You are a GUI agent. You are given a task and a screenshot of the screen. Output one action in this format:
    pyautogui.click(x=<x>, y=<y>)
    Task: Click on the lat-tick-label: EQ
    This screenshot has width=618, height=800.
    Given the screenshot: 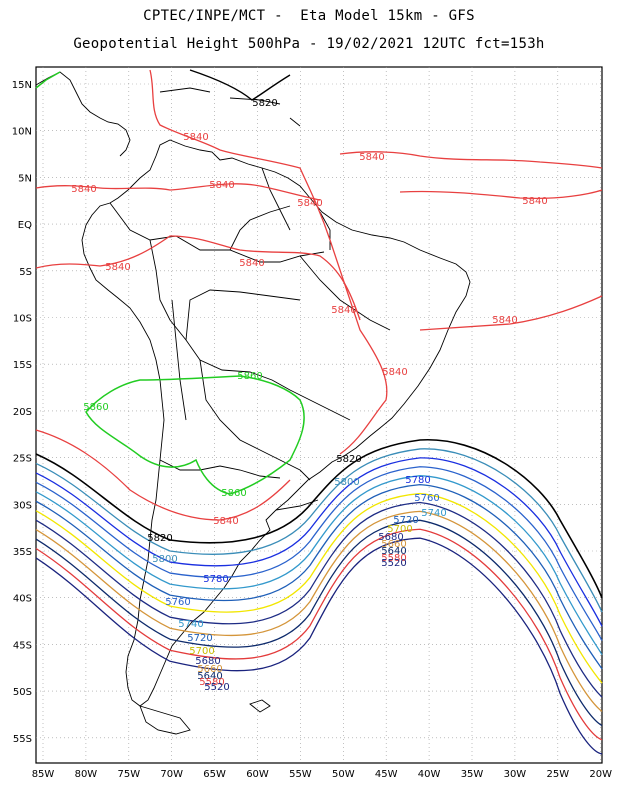 What is the action you would take?
    pyautogui.click(x=25, y=225)
    